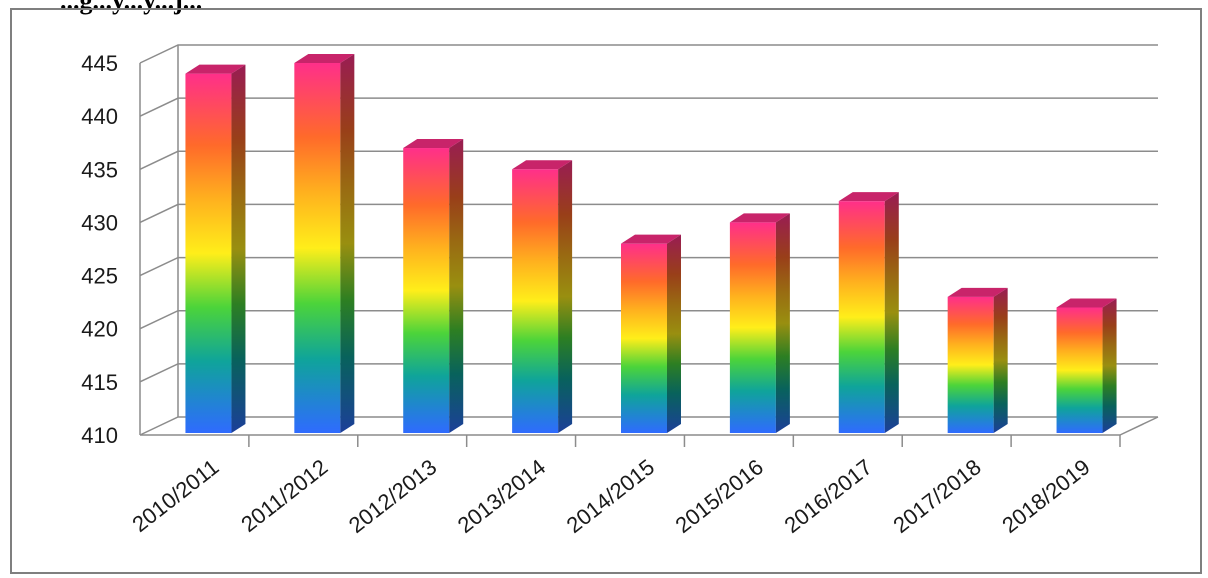 The height and width of the screenshot is (578, 1208). Describe the element at coordinates (1045, 496) in the screenshot. I see `x-tick-label: 2018/2019` at that location.